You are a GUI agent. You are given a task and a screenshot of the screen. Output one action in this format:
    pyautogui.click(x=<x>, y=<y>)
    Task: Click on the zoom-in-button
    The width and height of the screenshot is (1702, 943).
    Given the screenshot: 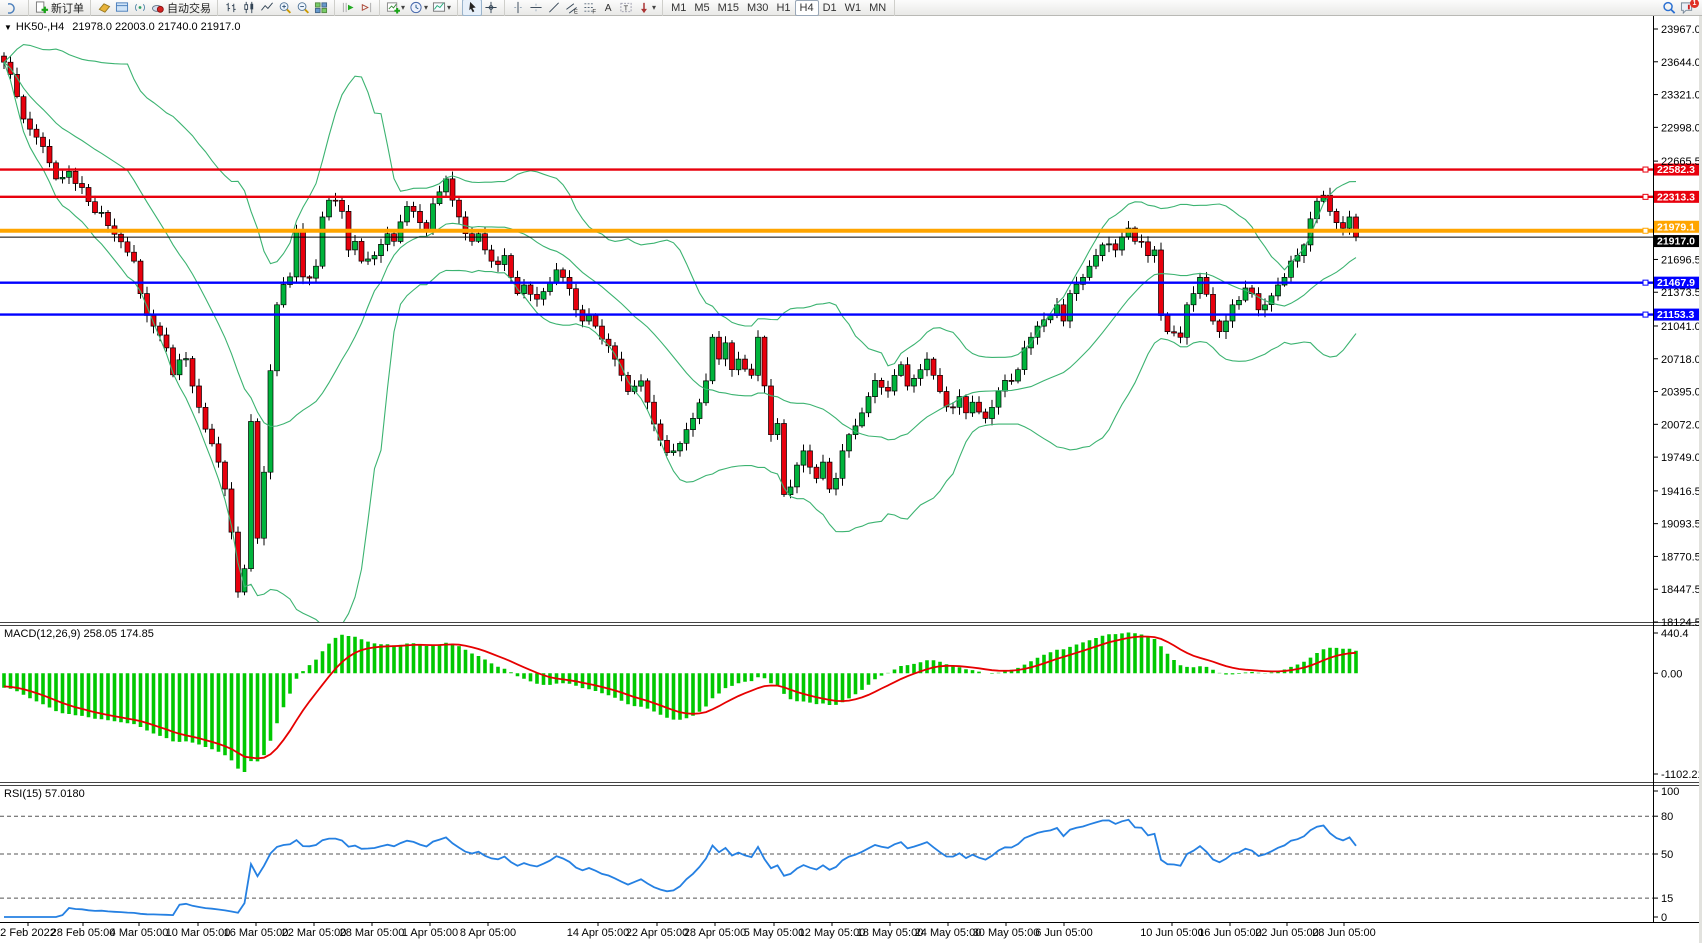 What is the action you would take?
    pyautogui.click(x=285, y=7)
    